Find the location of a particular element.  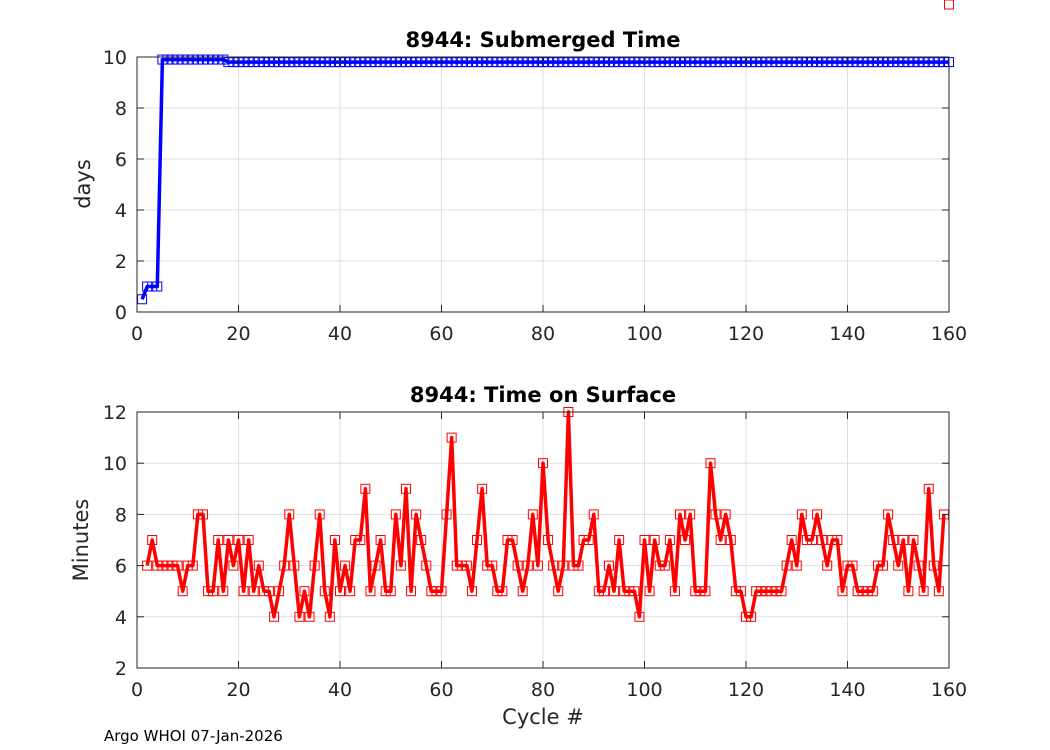

y-tick-label: 2 is located at coordinates (121, 669).